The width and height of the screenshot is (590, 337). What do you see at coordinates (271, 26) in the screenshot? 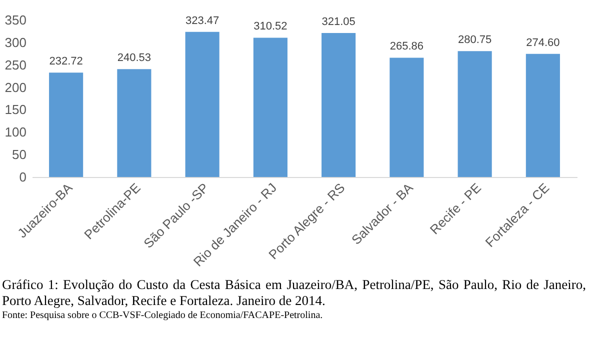
I see `data-label: 310.52` at bounding box center [271, 26].